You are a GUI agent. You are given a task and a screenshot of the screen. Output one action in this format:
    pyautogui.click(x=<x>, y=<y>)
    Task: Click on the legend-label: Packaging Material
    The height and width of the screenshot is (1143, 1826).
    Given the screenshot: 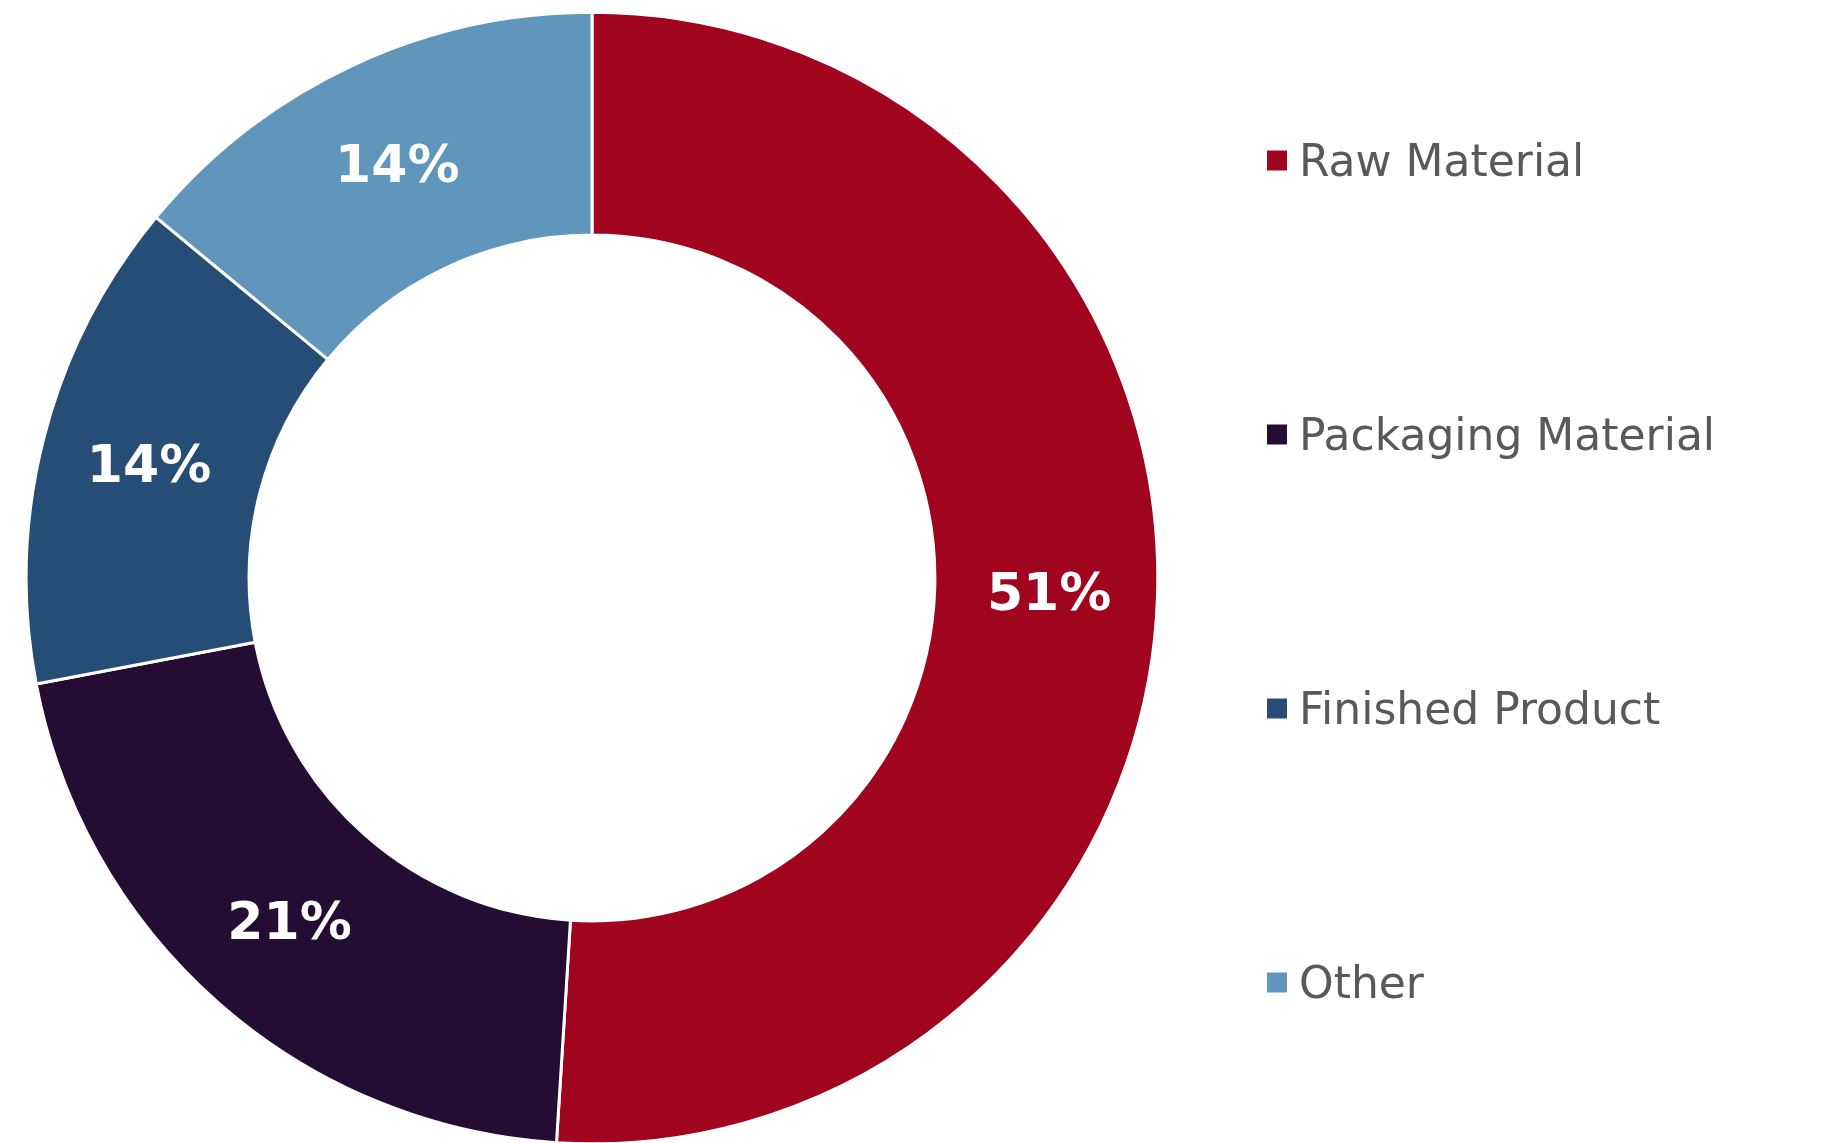 What is the action you would take?
    pyautogui.click(x=1507, y=434)
    